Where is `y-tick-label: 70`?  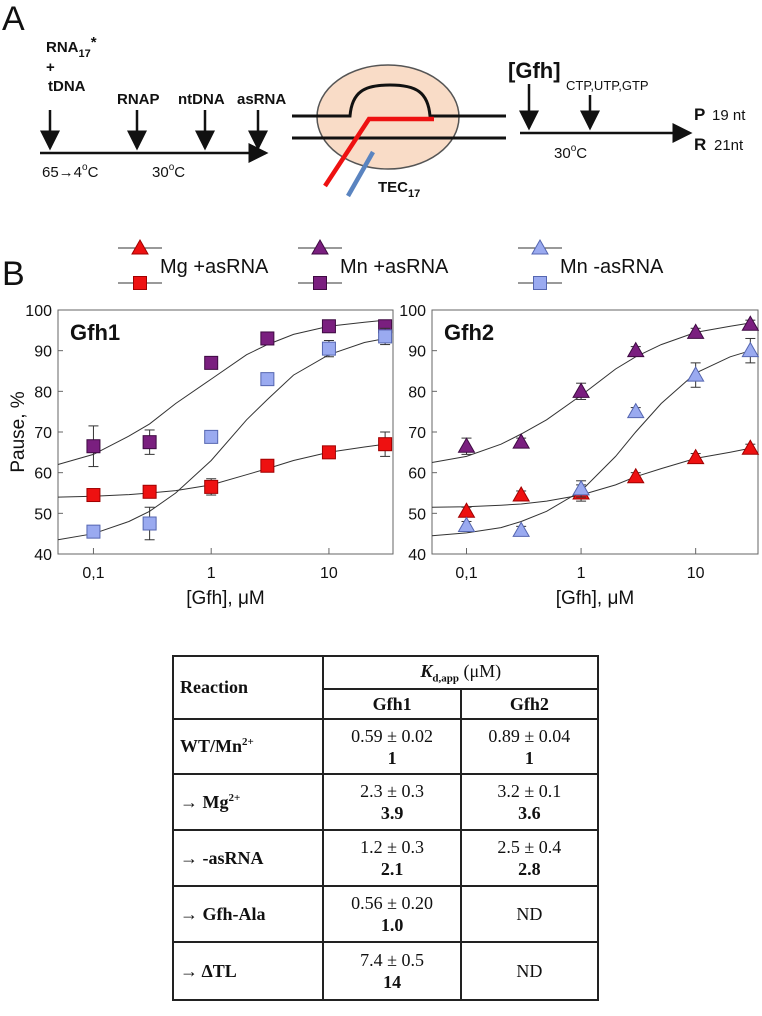 y-tick-label: 70 is located at coordinates (417, 433).